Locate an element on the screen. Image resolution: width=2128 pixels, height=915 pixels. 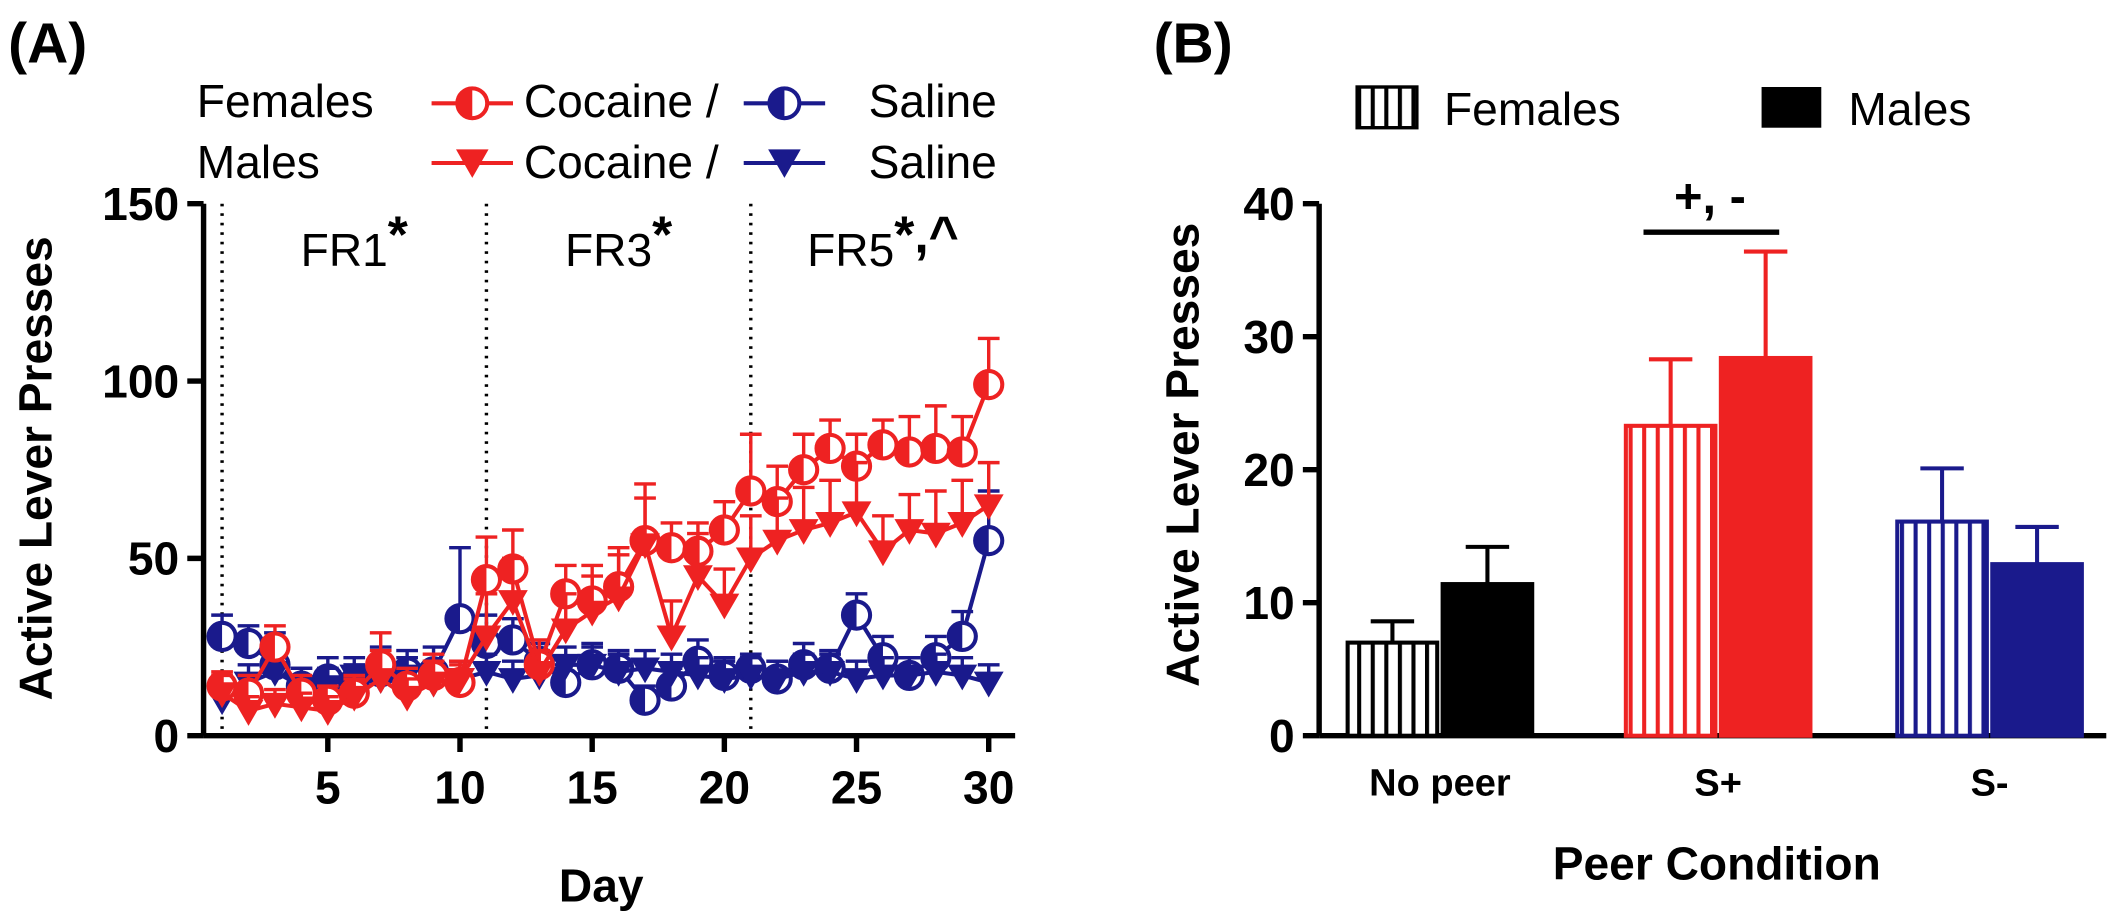
series-males-cocaine is located at coordinates (605, 593).